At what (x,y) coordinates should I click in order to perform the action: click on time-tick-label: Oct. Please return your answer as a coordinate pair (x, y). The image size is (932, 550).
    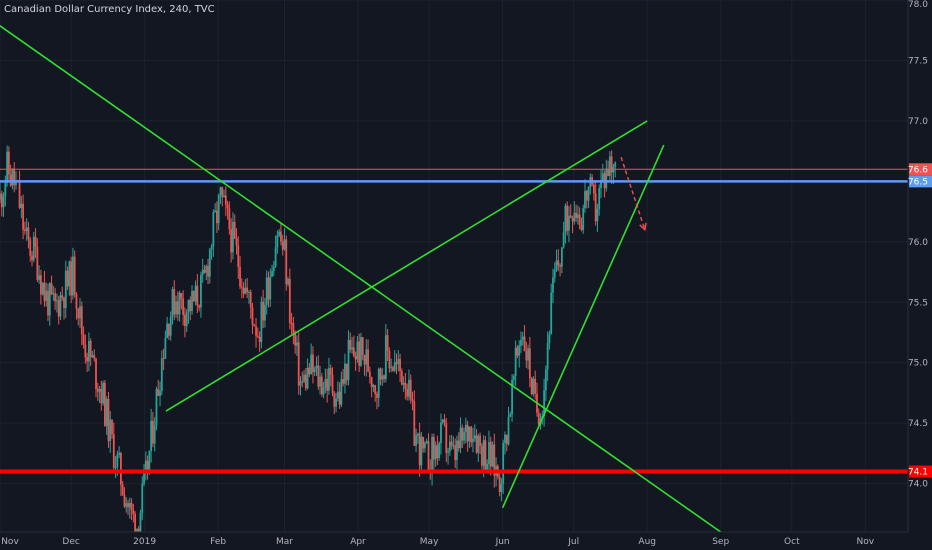
    Looking at the image, I should click on (792, 542).